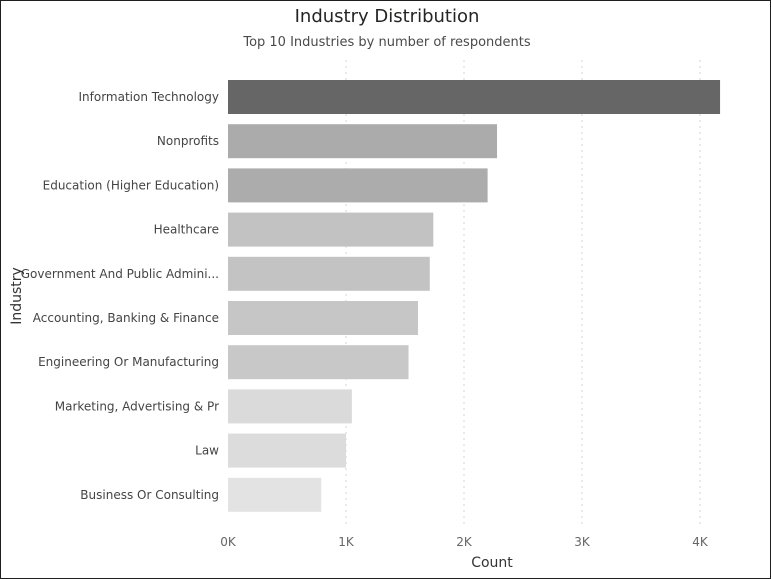 This screenshot has width=771, height=579. What do you see at coordinates (387, 16) in the screenshot?
I see `chart-title: Industry Distribution` at bounding box center [387, 16].